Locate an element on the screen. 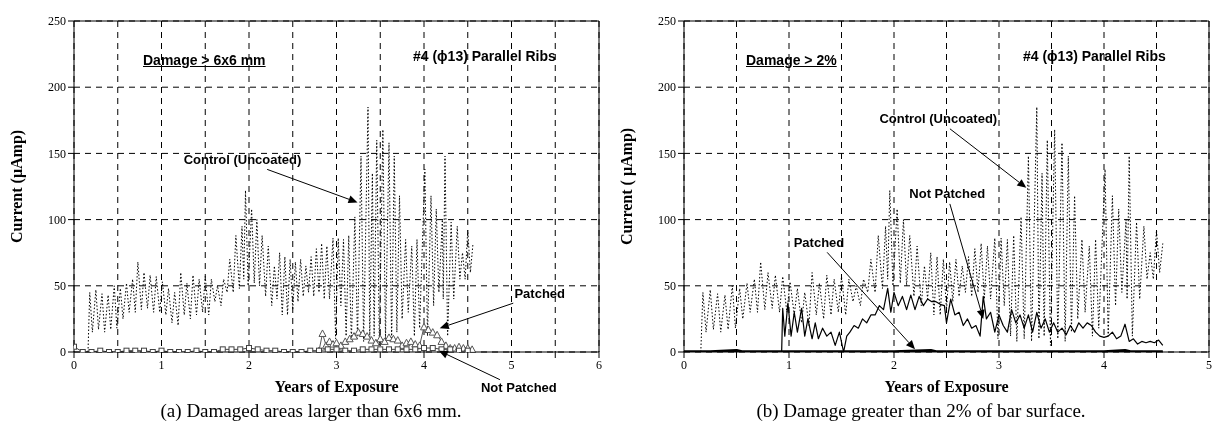  text: (a) Damaged areas larger than 6x6 mm. is located at coordinates (311, 411).